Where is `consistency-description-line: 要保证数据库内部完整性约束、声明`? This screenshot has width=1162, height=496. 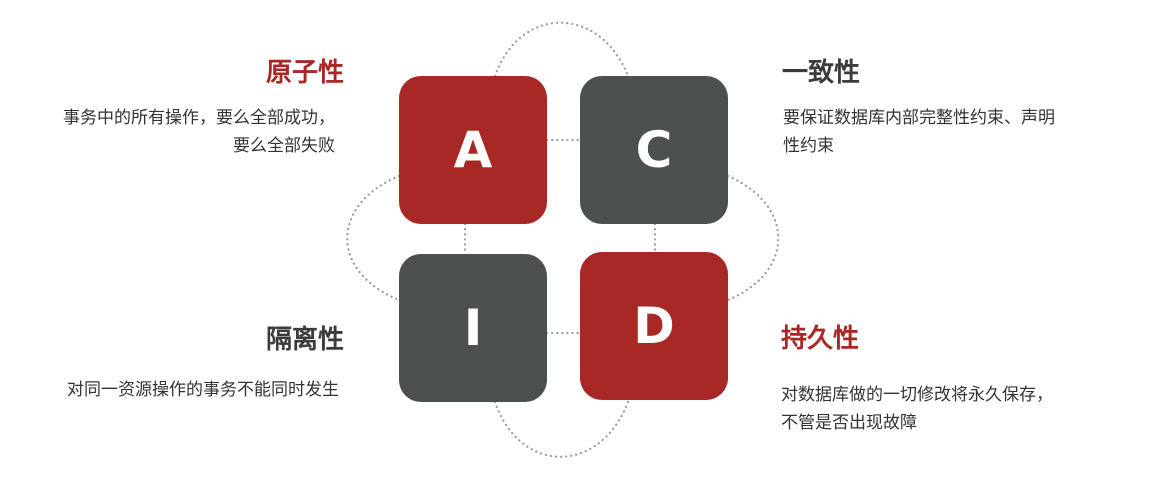 consistency-description-line: 要保证数据库内部完整性约束、声明 is located at coordinates (919, 118).